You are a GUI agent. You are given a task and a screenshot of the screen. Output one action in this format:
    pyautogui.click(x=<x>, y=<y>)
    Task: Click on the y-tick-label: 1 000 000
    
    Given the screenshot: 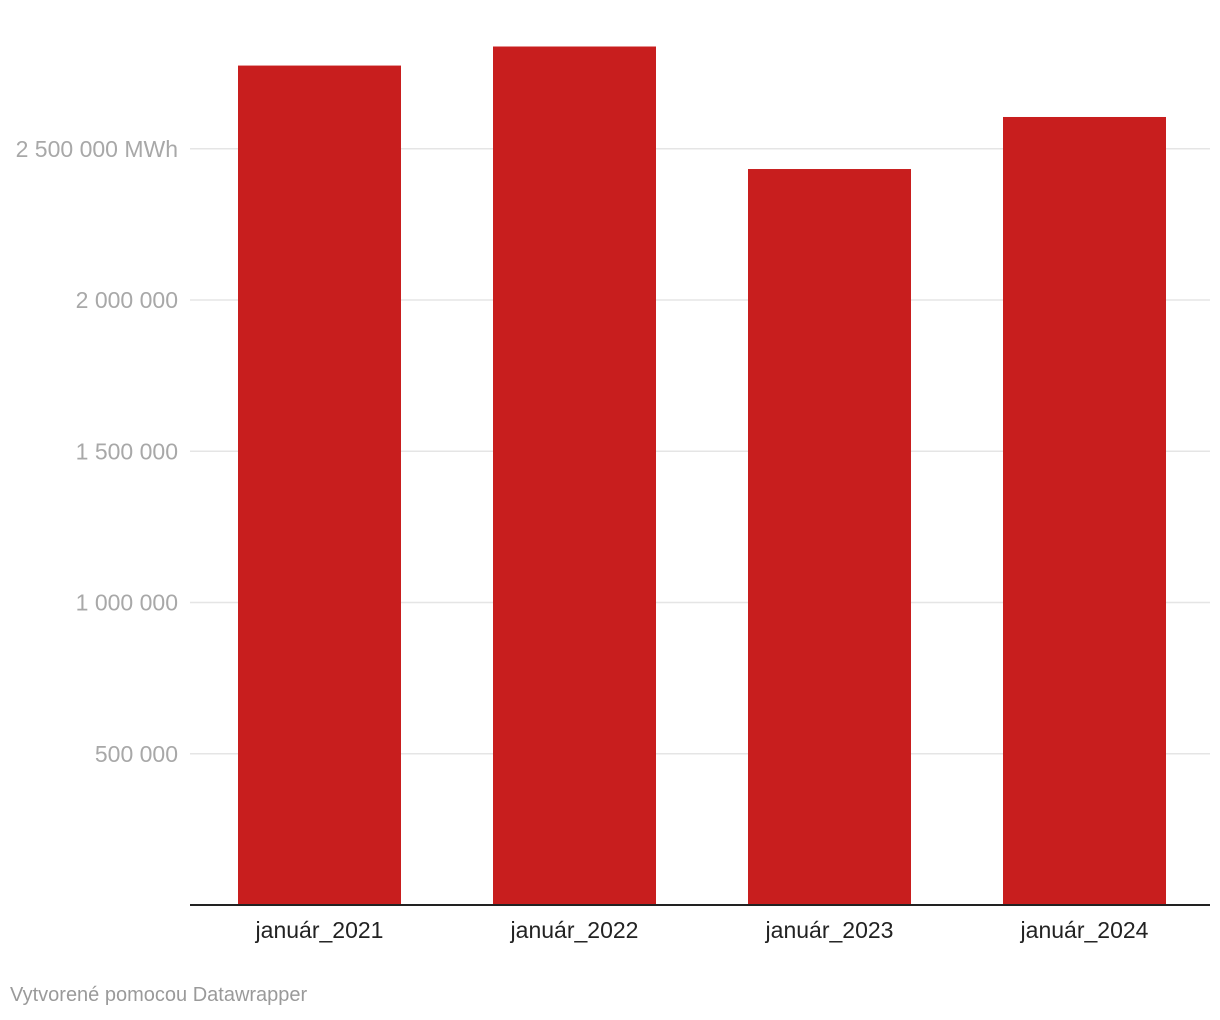 What is the action you would take?
    pyautogui.click(x=127, y=603)
    